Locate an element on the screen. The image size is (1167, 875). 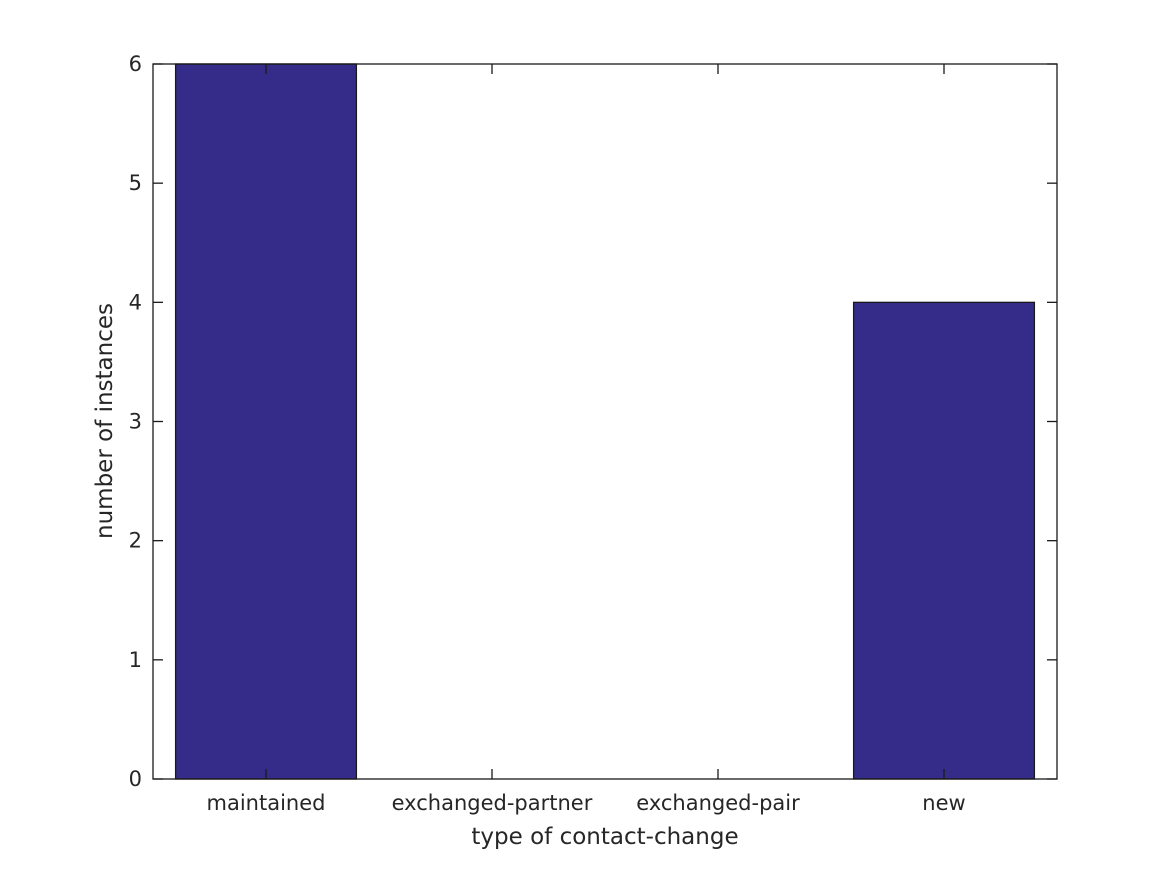
ytick-label: 0 is located at coordinates (135, 779).